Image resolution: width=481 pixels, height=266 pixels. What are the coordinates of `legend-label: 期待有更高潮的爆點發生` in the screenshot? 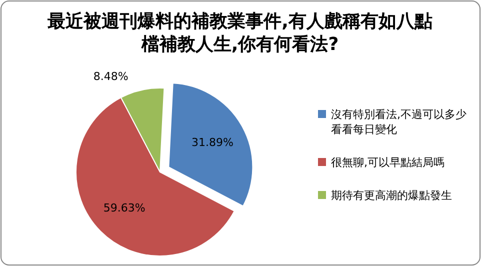 It's located at (391, 195).